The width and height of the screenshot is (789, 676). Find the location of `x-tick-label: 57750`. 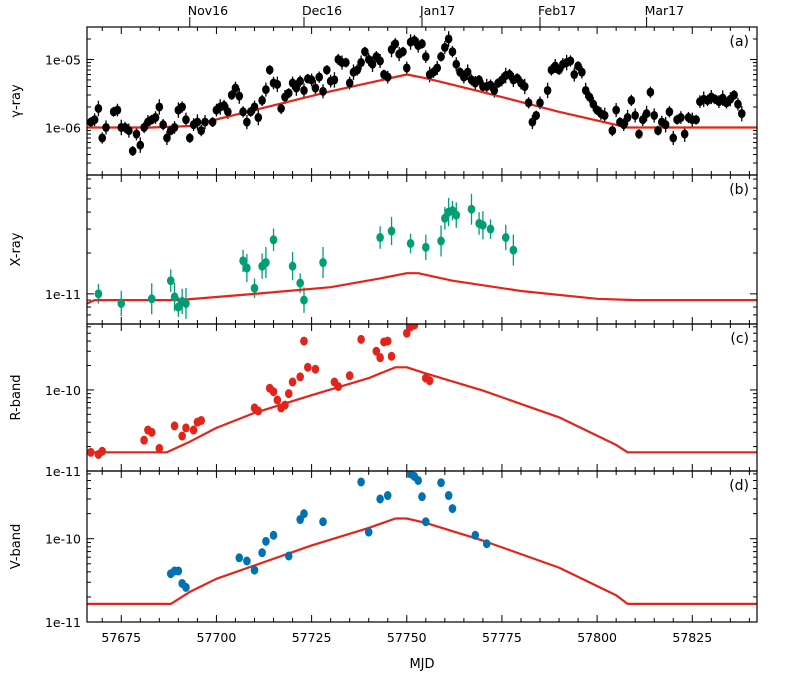

x-tick-label: 57750 is located at coordinates (407, 637).